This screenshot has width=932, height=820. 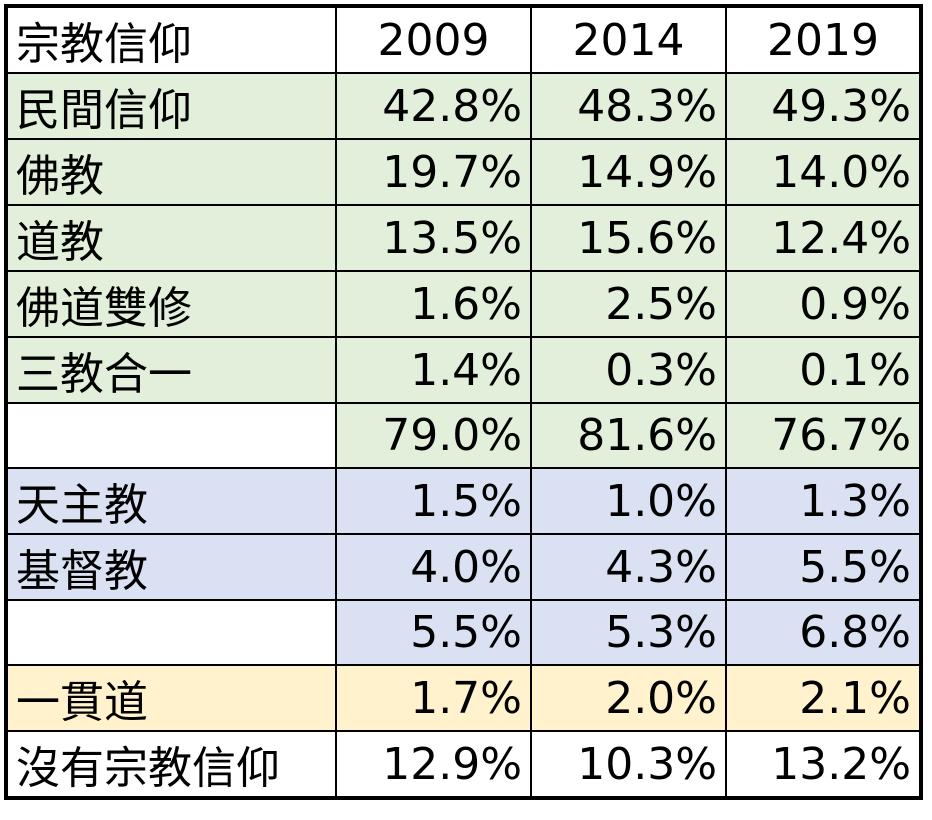 I want to click on value-cell: 1.5%, so click(x=433, y=501).